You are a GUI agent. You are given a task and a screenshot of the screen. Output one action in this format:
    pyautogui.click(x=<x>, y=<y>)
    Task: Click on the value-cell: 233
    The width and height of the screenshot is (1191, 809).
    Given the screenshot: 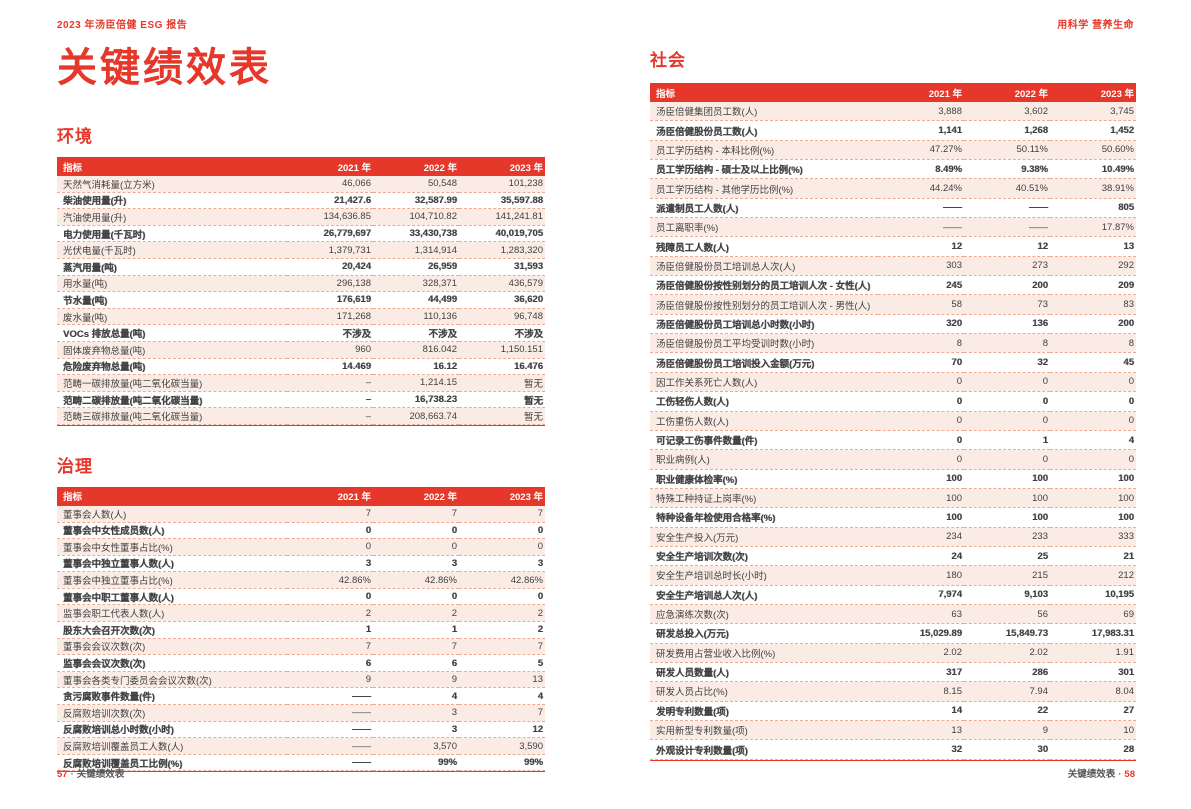 What is the action you would take?
    pyautogui.click(x=1040, y=537)
    